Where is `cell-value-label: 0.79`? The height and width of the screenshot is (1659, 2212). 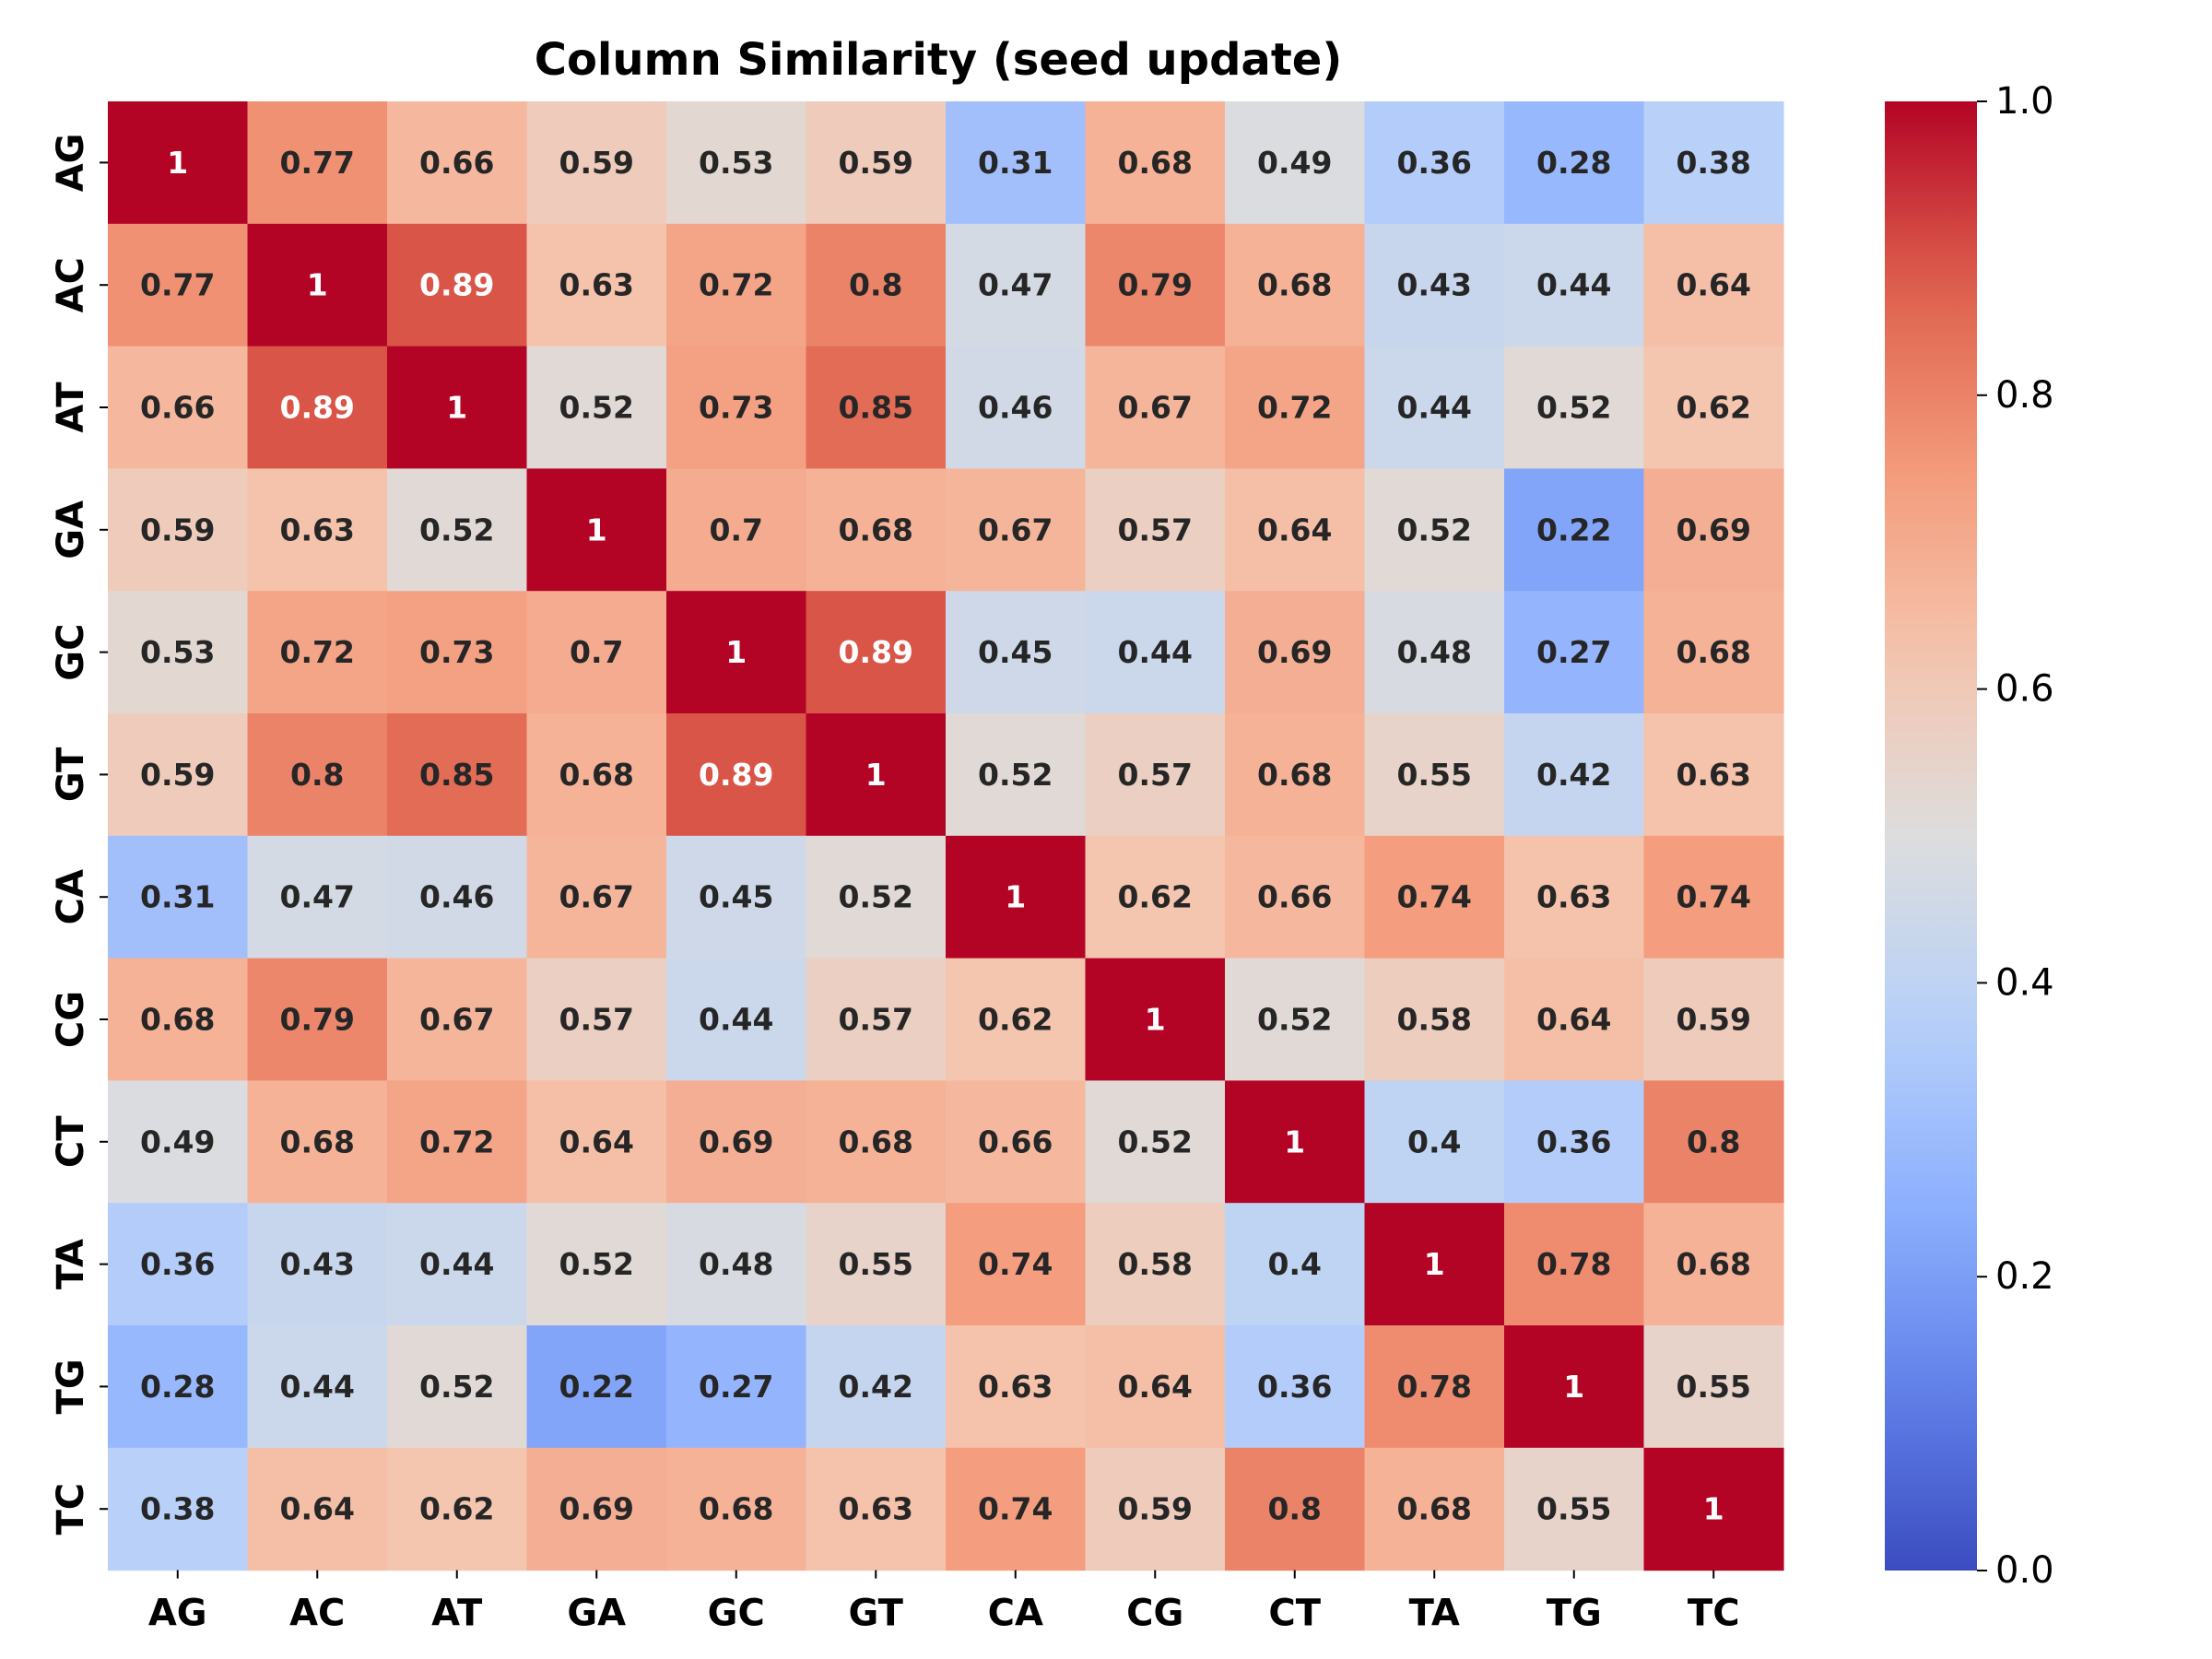 cell-value-label: 0.79 is located at coordinates (317, 1020).